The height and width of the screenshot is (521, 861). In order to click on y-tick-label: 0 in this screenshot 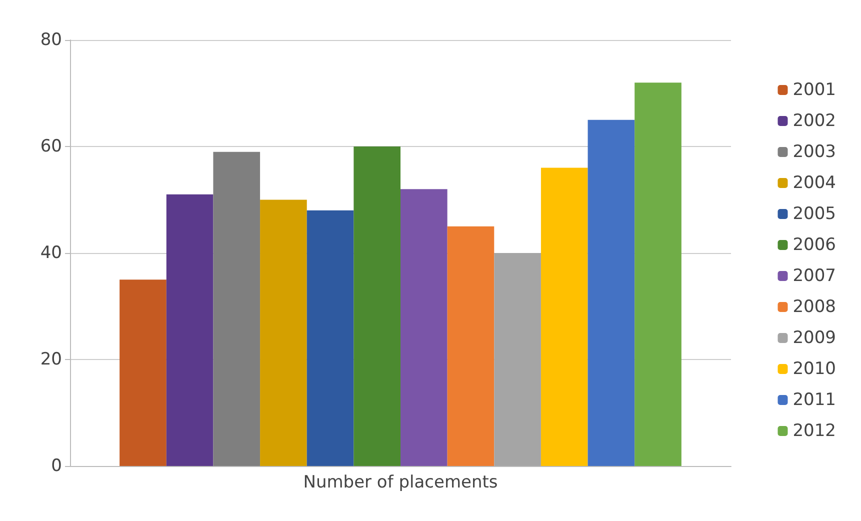, I will do `click(56, 466)`.